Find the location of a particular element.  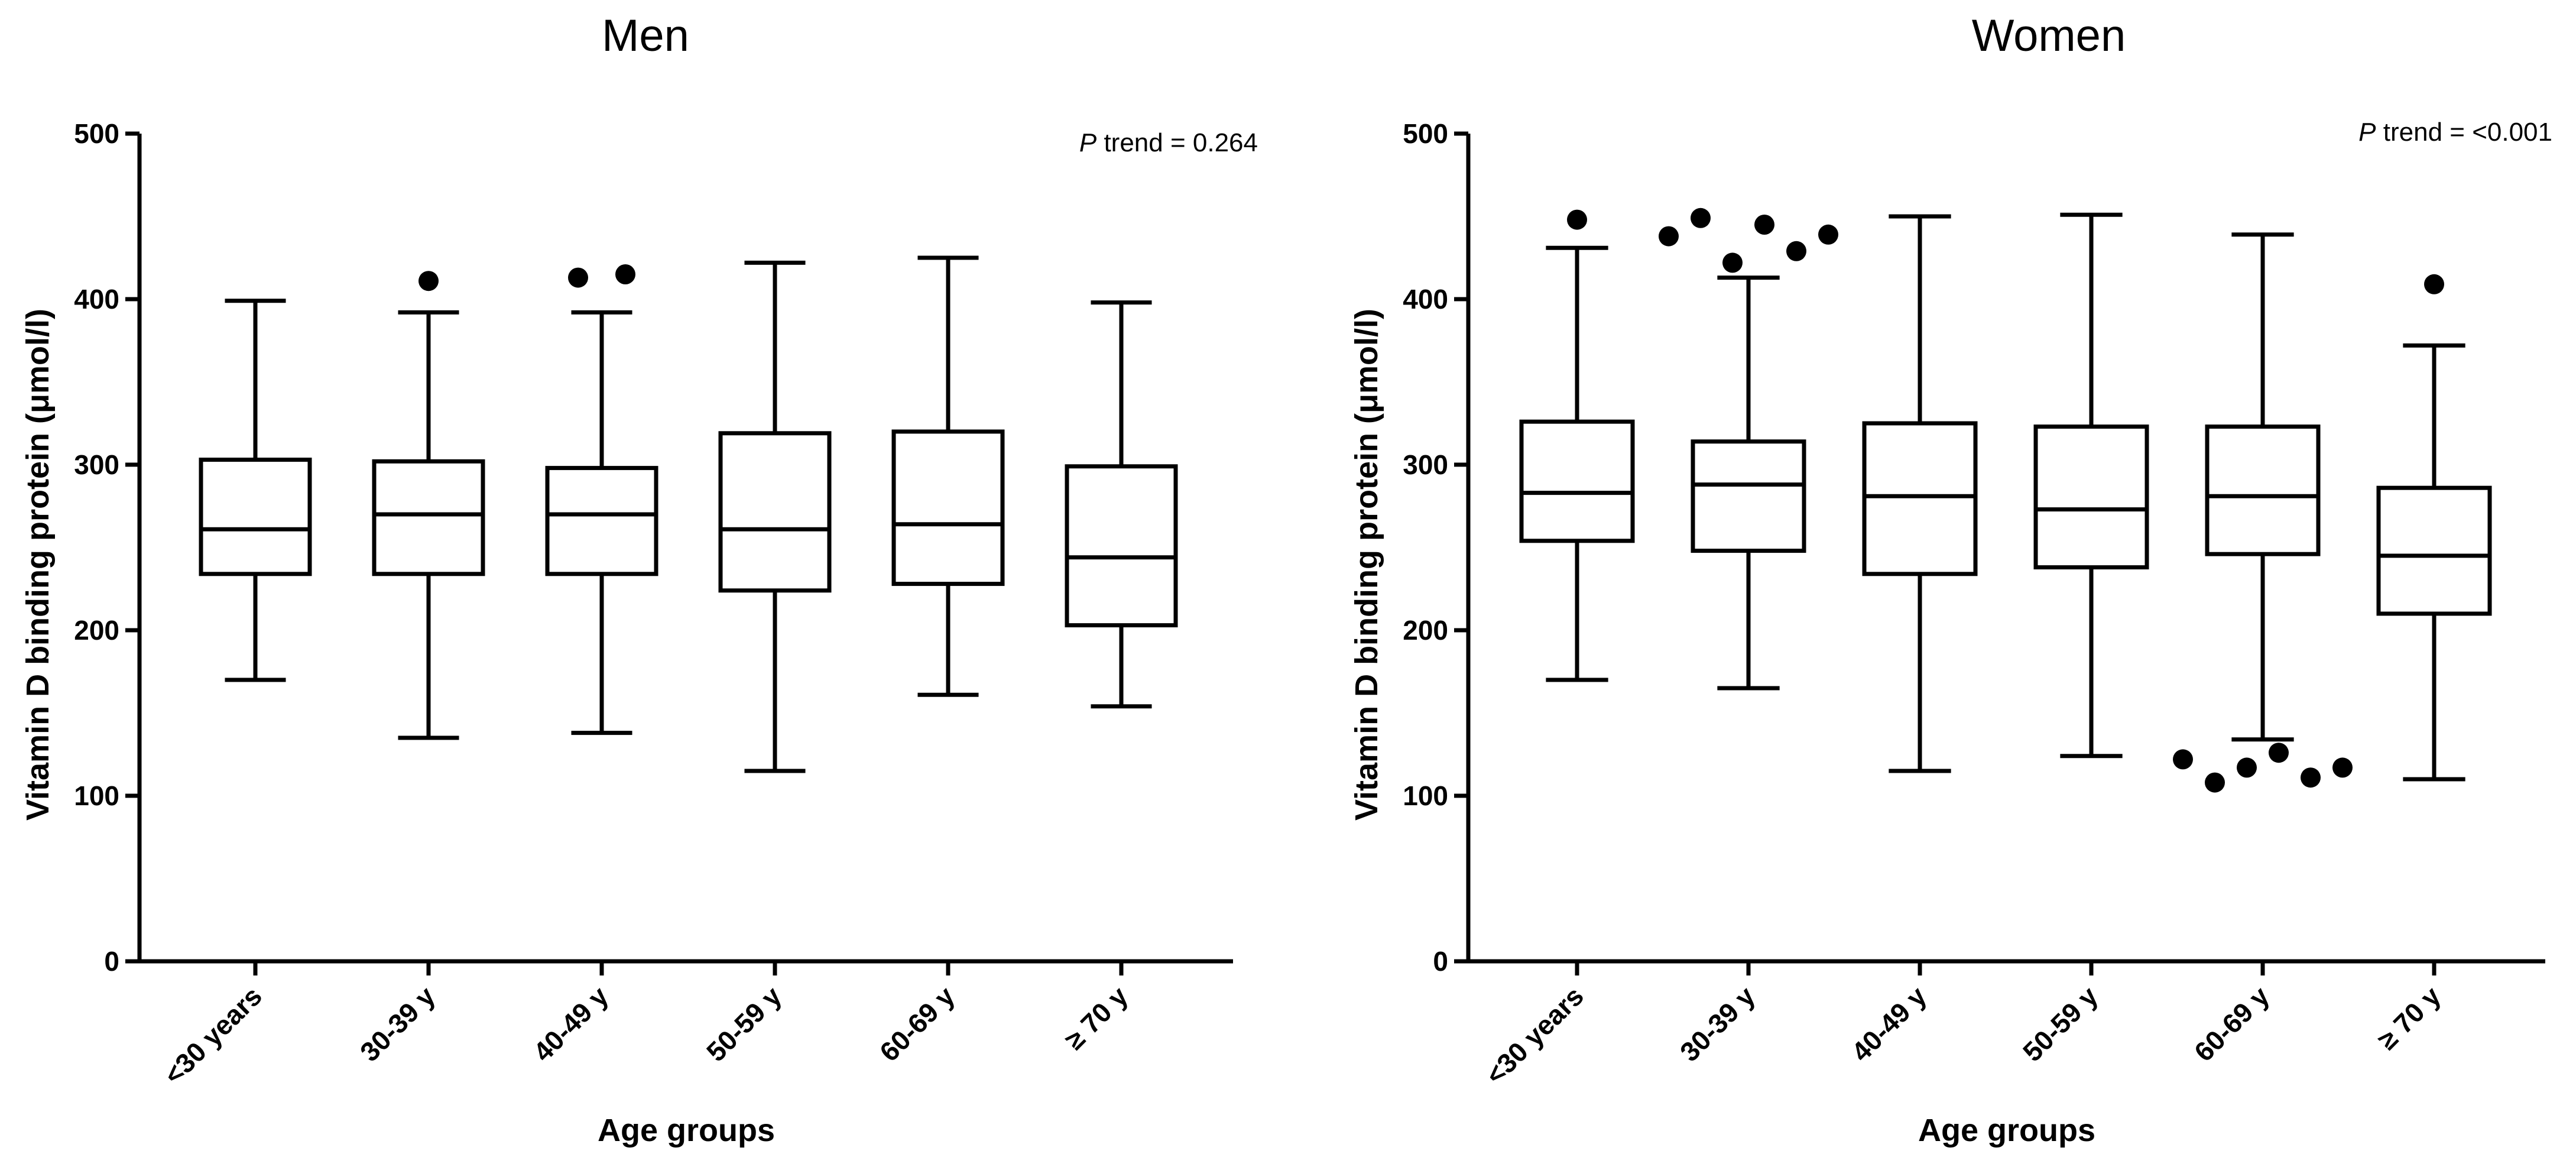

p-trend-annotation: P trend = 0.264 is located at coordinates (1168, 142).